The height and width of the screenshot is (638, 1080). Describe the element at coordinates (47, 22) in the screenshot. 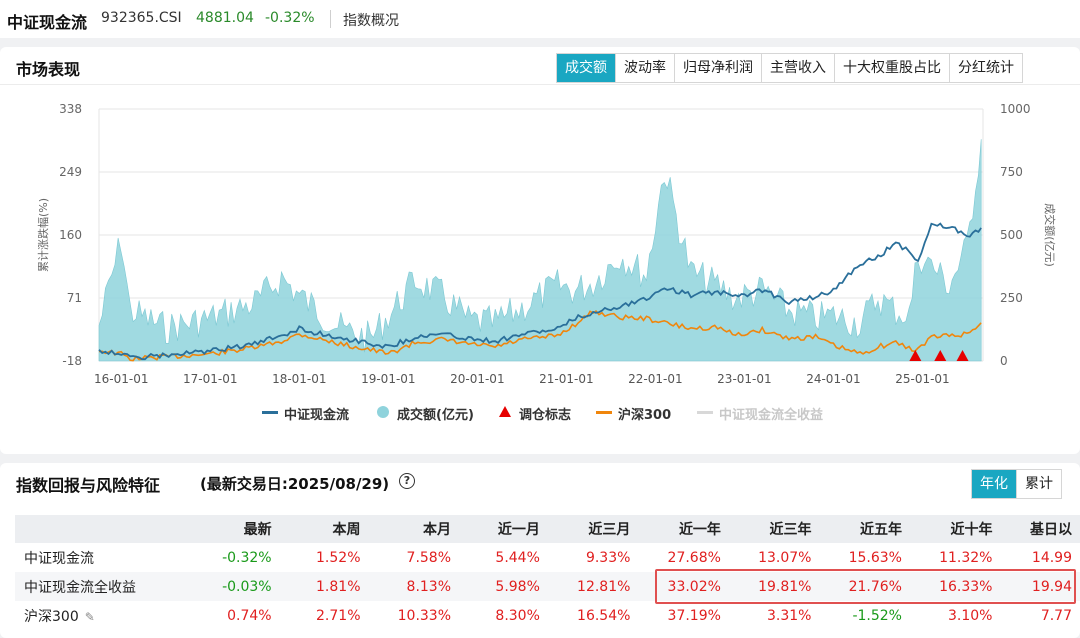

I see `index-name: 中证现金流` at that location.